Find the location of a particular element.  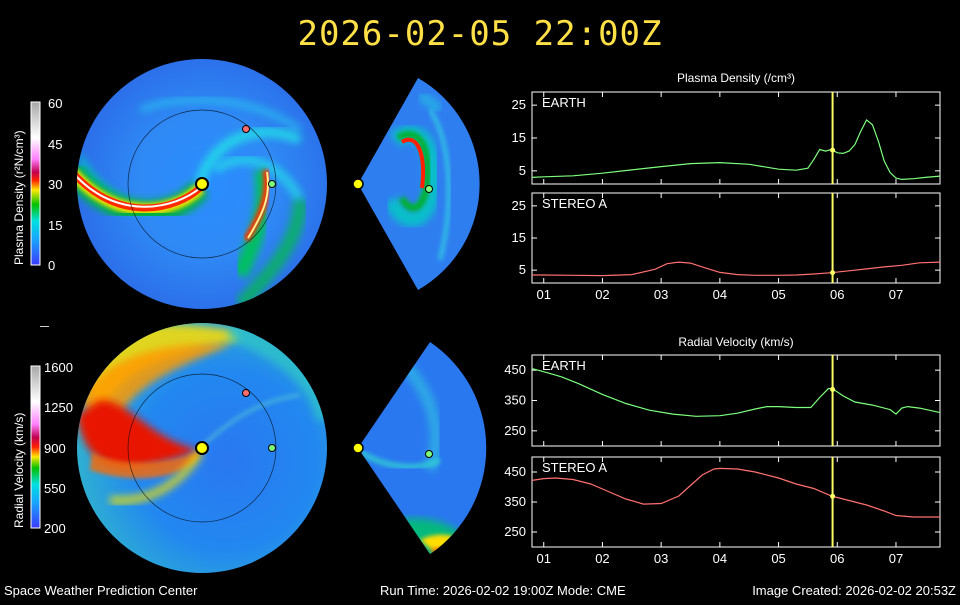

plot-title: Plasma Density (/cm³) is located at coordinates (736, 78).